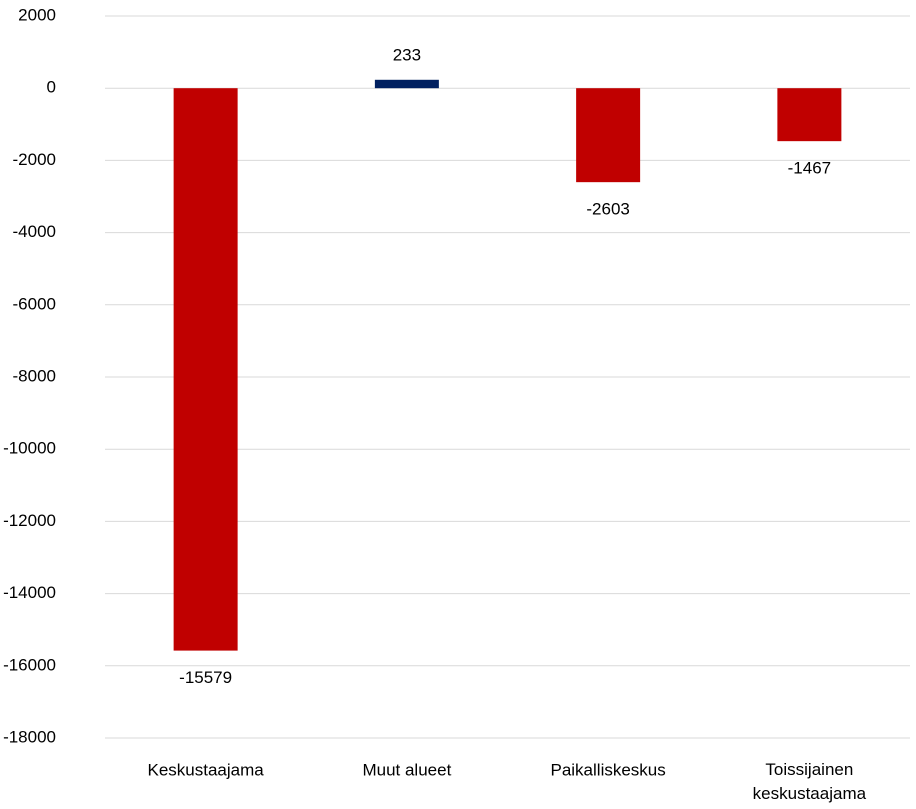  I want to click on x-tick-label: Keskustaajama, so click(206, 769).